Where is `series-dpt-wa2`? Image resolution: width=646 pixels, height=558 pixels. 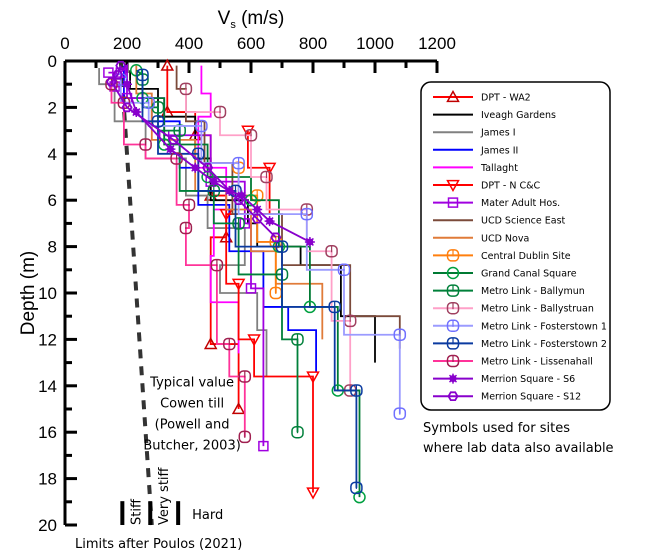 series-dpt-wa2 is located at coordinates (203, 236).